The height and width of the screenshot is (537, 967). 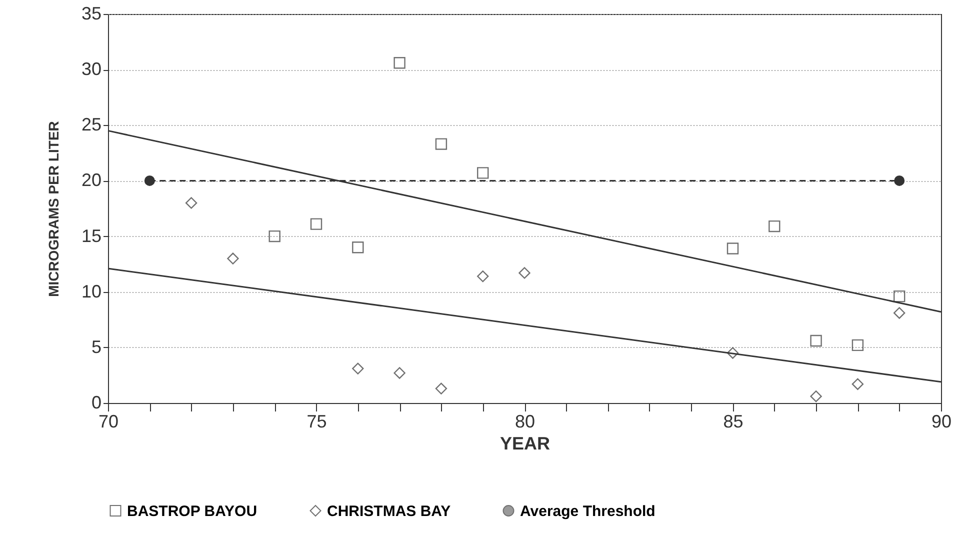 I want to click on y-tick-label: 0, so click(x=96, y=402).